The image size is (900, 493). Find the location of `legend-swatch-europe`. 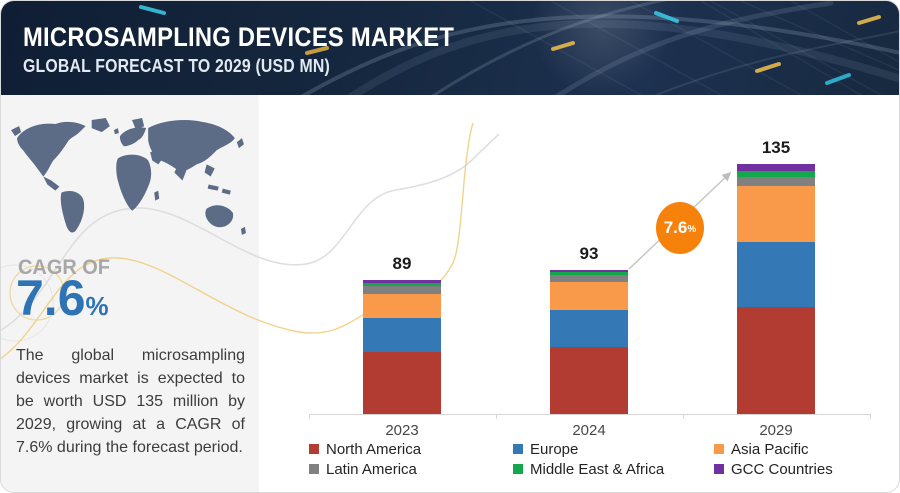

legend-swatch-europe is located at coordinates (518, 449).